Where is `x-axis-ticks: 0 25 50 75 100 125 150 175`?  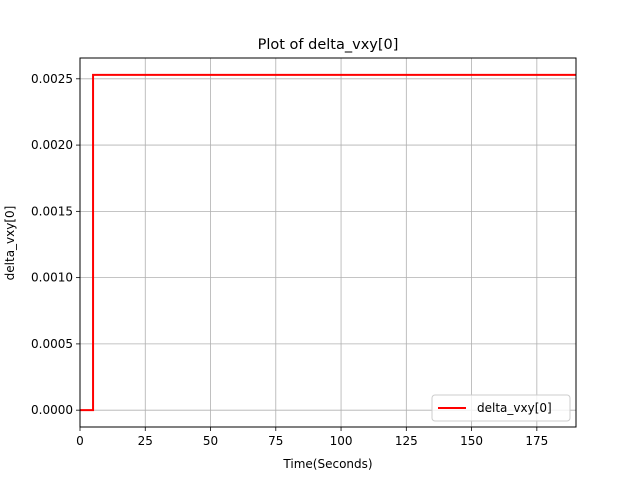
x-axis-ticks: 0 25 50 75 100 125 150 175 is located at coordinates (312, 437).